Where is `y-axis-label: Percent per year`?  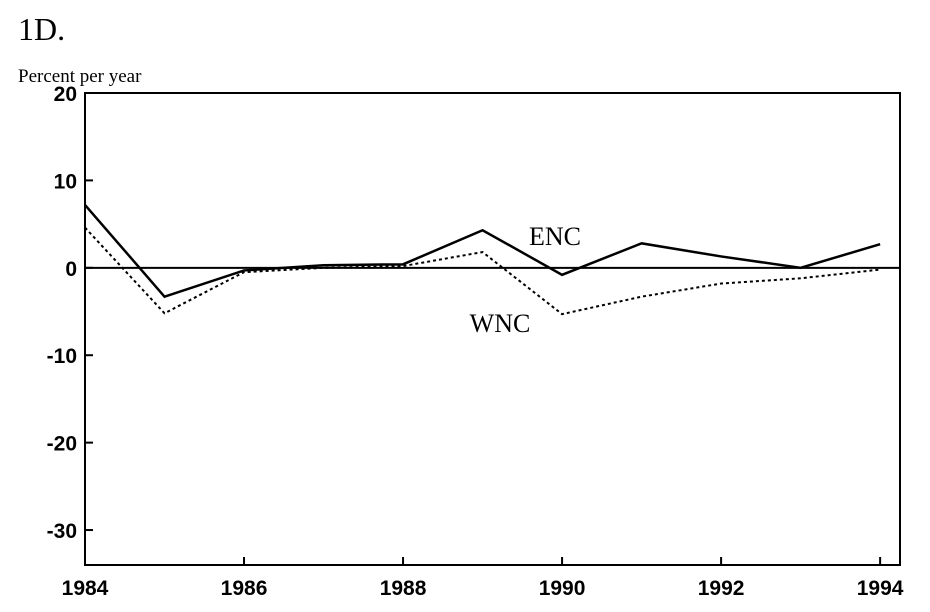 y-axis-label: Percent per year is located at coordinates (80, 76).